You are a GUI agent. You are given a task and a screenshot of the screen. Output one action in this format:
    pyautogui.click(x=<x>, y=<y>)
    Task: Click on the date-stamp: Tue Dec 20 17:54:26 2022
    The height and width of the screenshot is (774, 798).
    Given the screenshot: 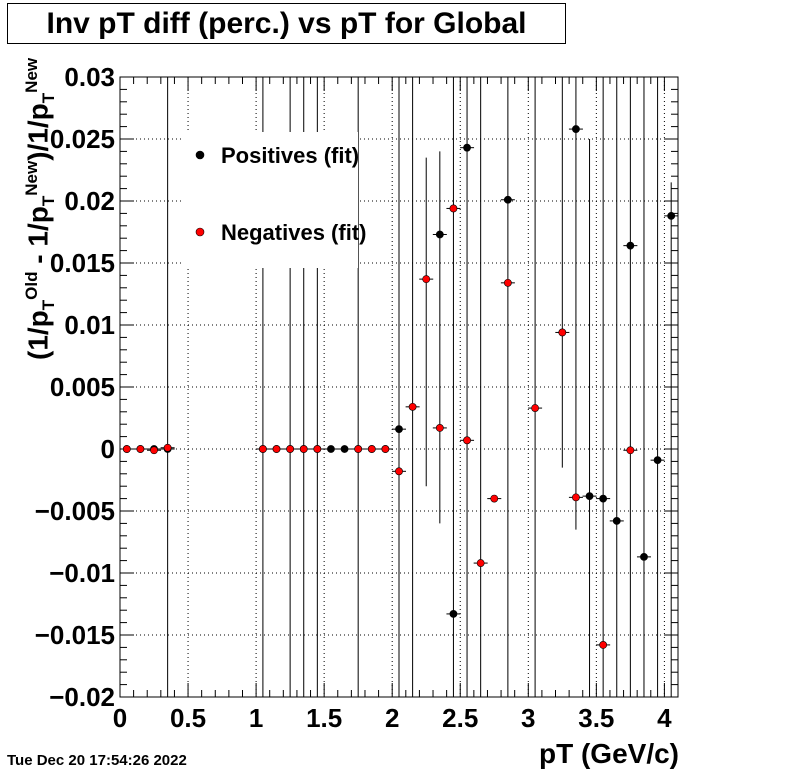 What is the action you would take?
    pyautogui.click(x=97, y=760)
    